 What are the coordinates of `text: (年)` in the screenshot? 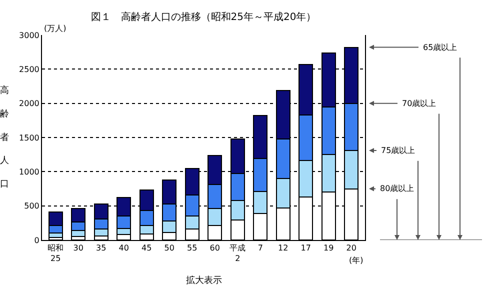 It's located at (356, 260).